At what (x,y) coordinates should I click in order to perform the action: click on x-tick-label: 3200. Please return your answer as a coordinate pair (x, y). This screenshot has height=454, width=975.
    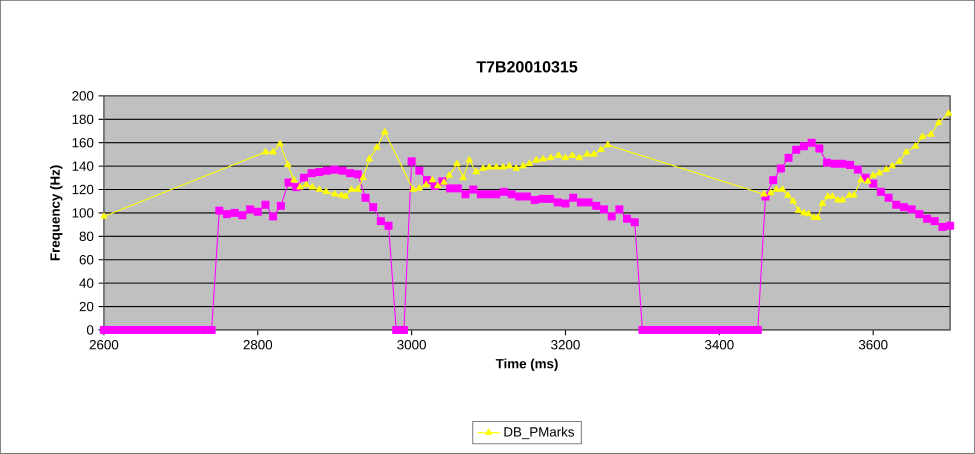
    Looking at the image, I should click on (565, 345).